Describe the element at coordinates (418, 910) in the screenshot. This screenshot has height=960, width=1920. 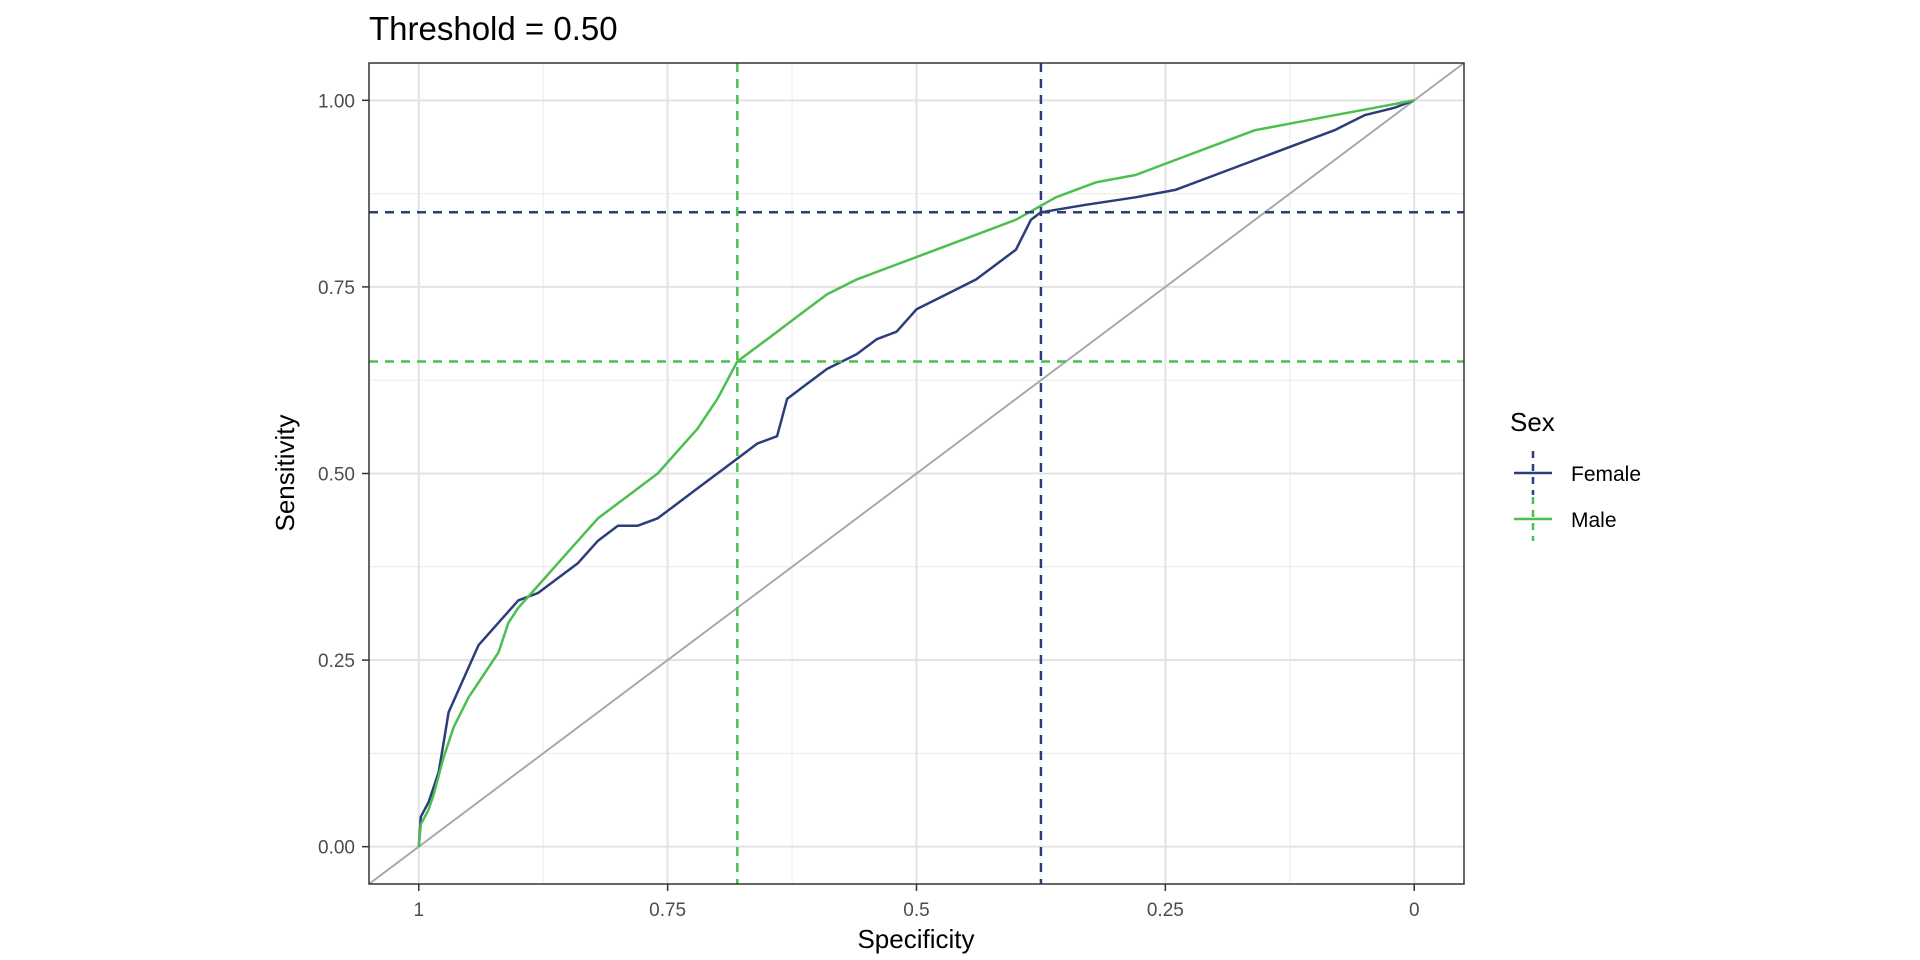
I see `x-tick-label: 1` at that location.